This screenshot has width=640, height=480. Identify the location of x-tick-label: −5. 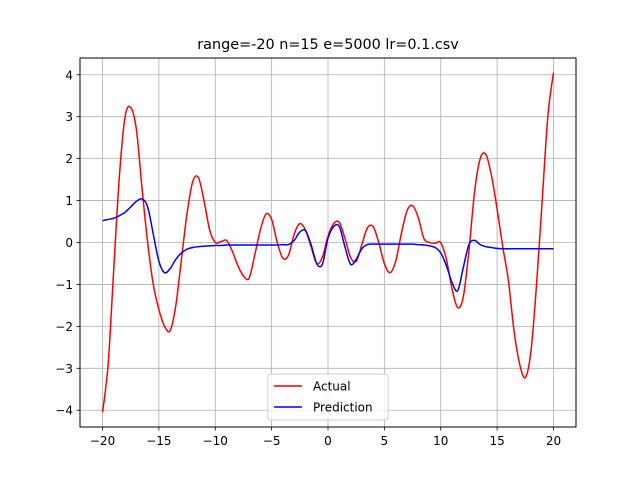
(272, 441).